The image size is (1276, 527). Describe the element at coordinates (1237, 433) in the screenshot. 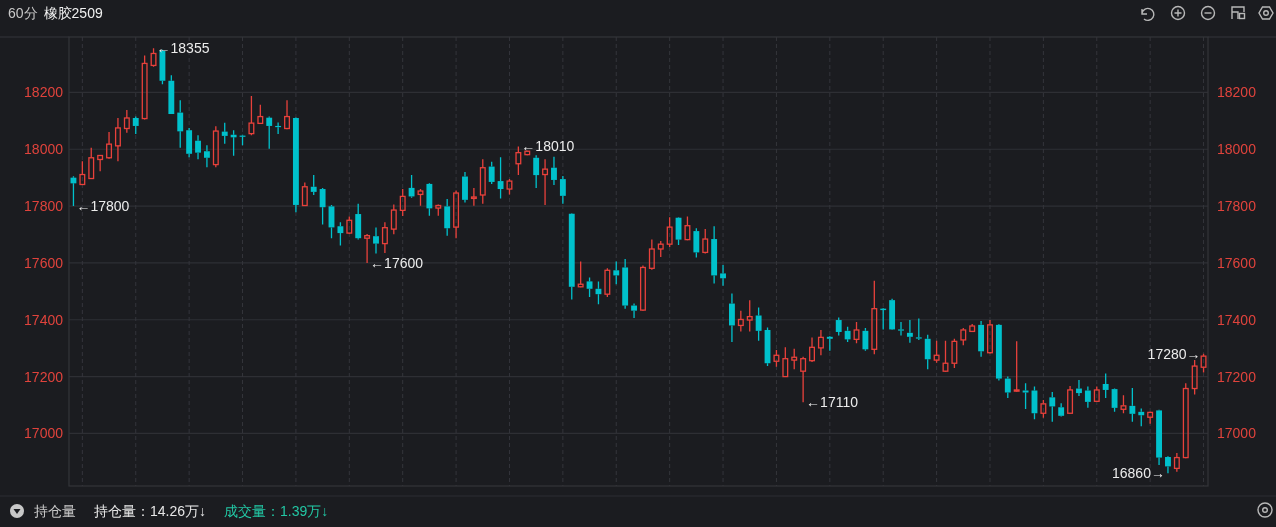

I see `y2-tick-label: 17000` at that location.